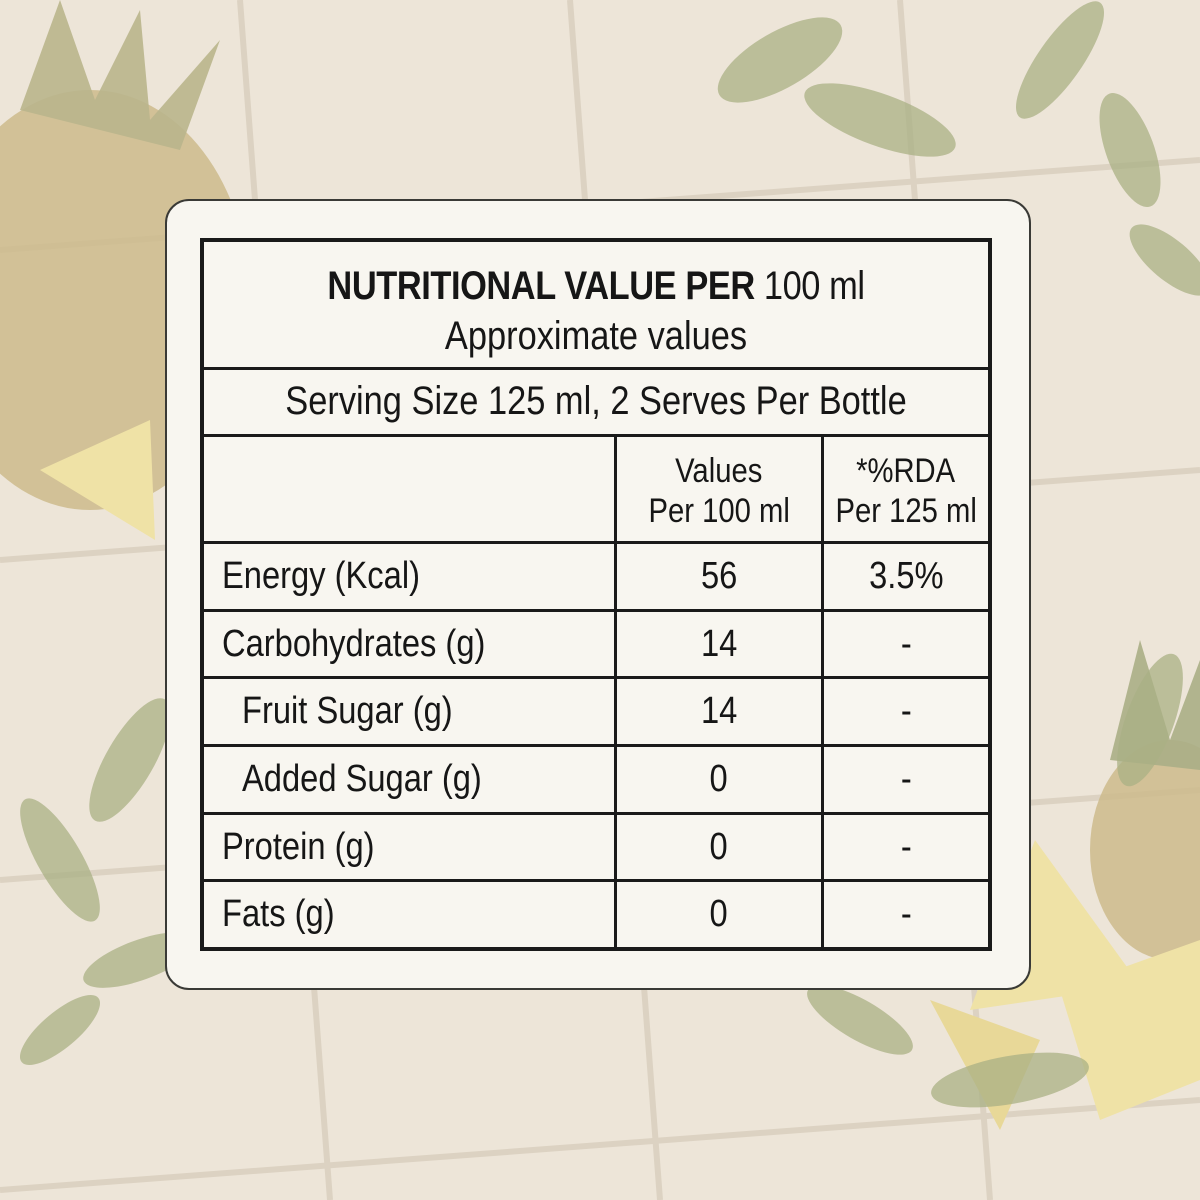 This screenshot has width=1200, height=1200. I want to click on column-header-values: Values Per 100 ml, so click(719, 491).